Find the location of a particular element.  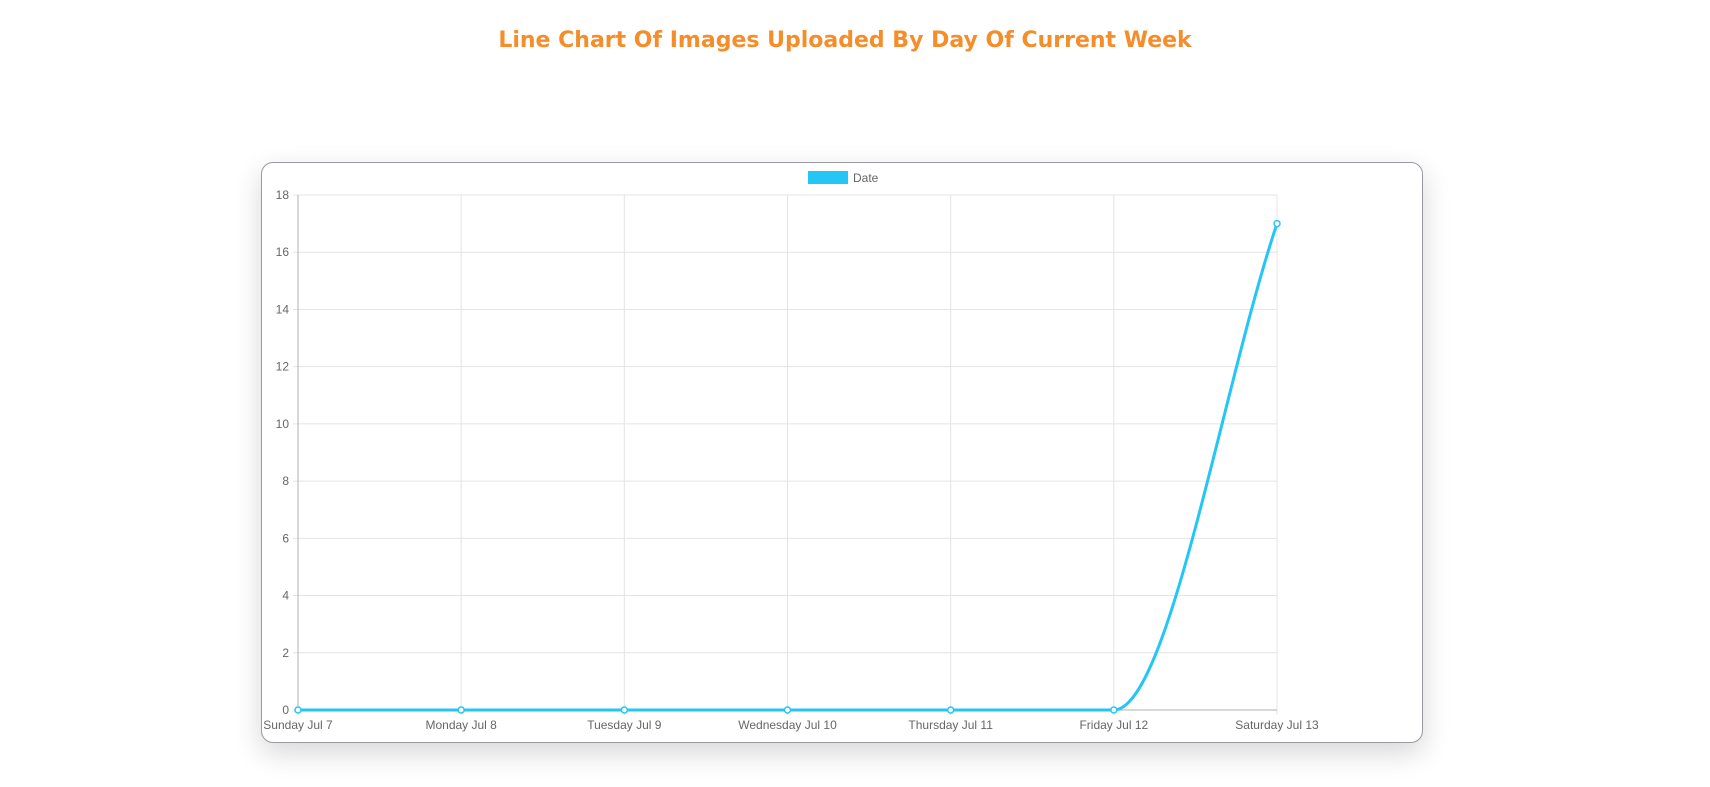

y-tick-label: 6 is located at coordinates (285, 538).